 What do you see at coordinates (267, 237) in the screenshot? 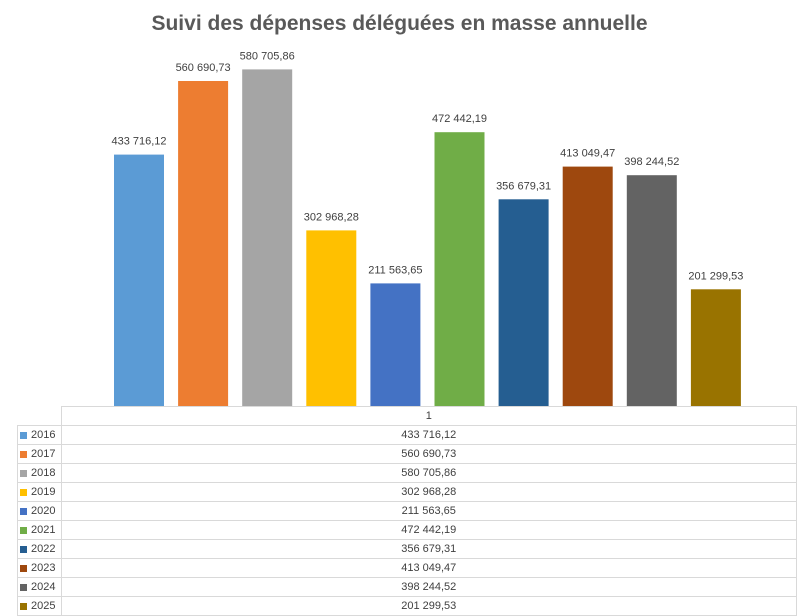
I see `bar-2018` at bounding box center [267, 237].